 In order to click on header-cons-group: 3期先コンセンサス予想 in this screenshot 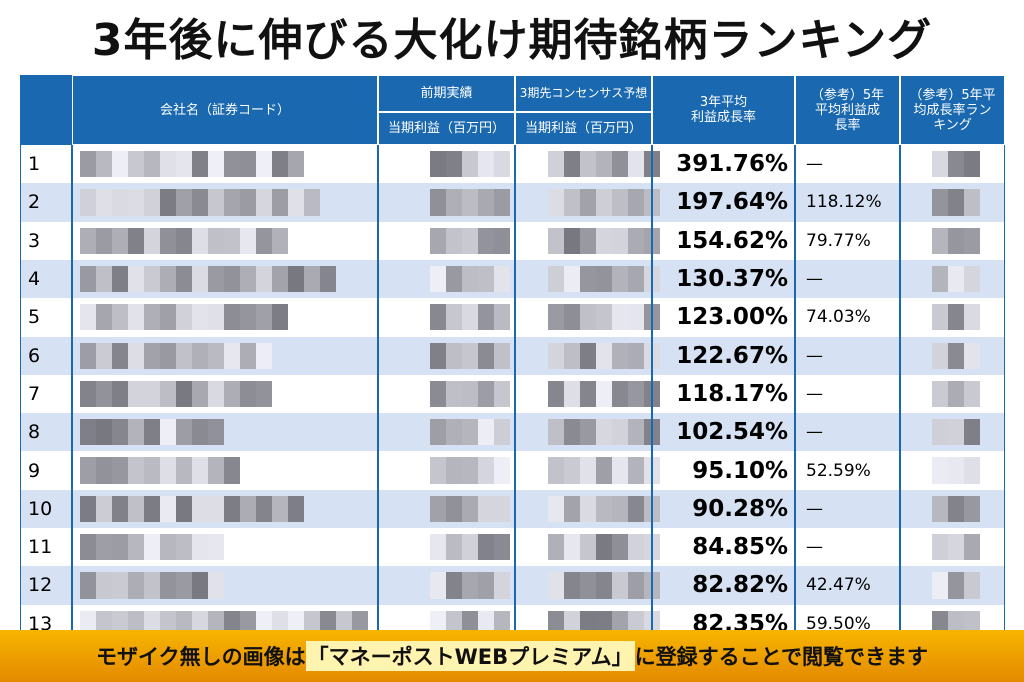, I will do `click(583, 93)`.